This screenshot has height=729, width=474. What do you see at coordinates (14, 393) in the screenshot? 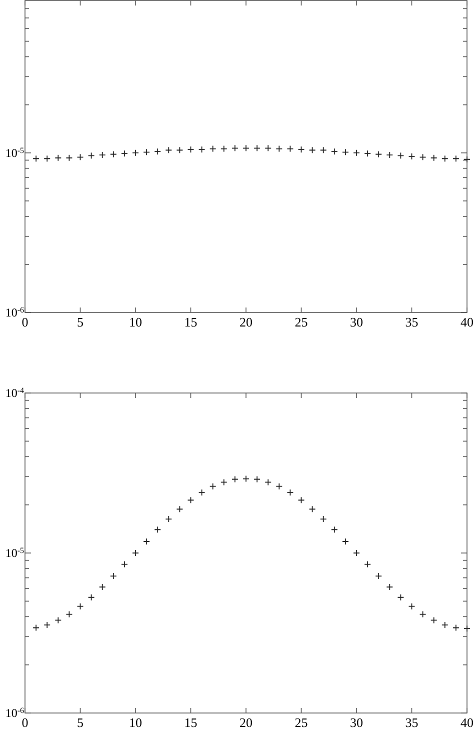
I see `y-tick-label: 10$^{-4}$` at bounding box center [14, 393].